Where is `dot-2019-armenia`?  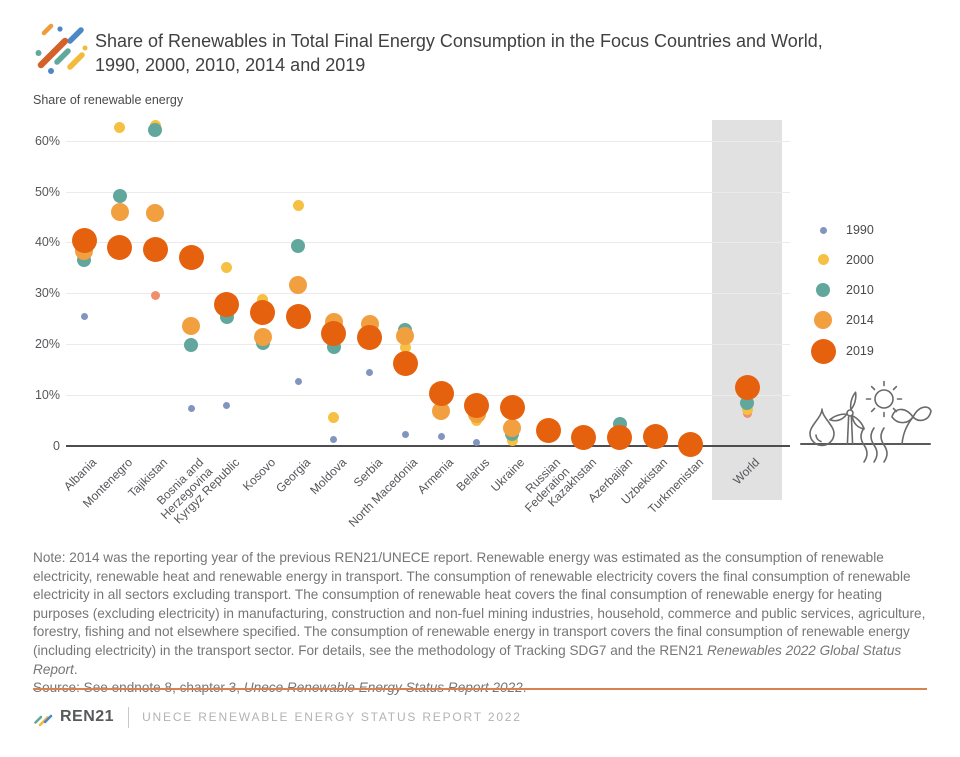 dot-2019-armenia is located at coordinates (441, 393).